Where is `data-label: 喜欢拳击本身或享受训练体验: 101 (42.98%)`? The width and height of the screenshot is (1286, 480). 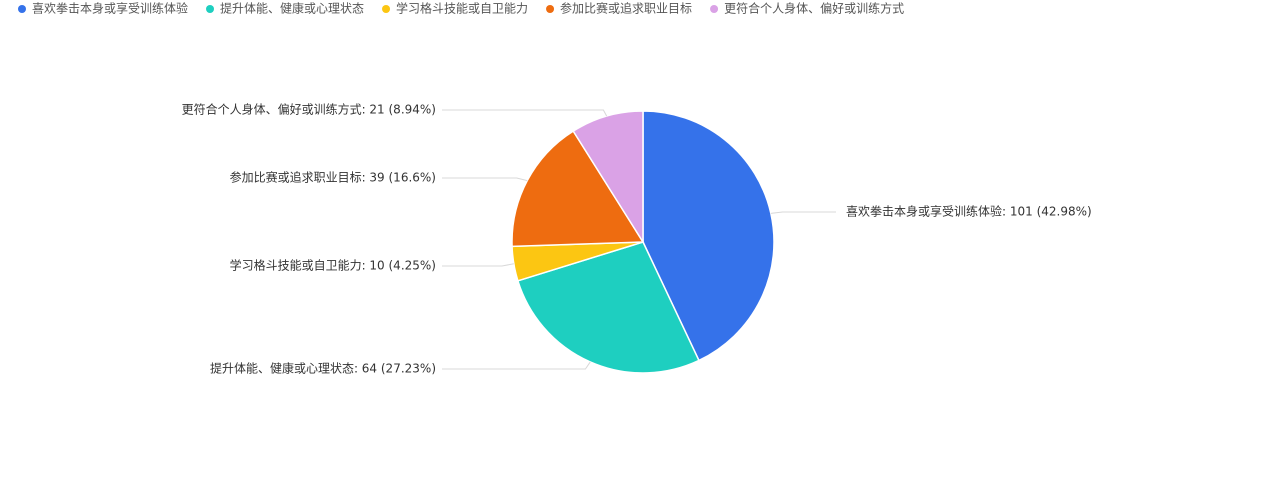 data-label: 喜欢拳击本身或享受训练体验: 101 (42.98%) is located at coordinates (969, 211).